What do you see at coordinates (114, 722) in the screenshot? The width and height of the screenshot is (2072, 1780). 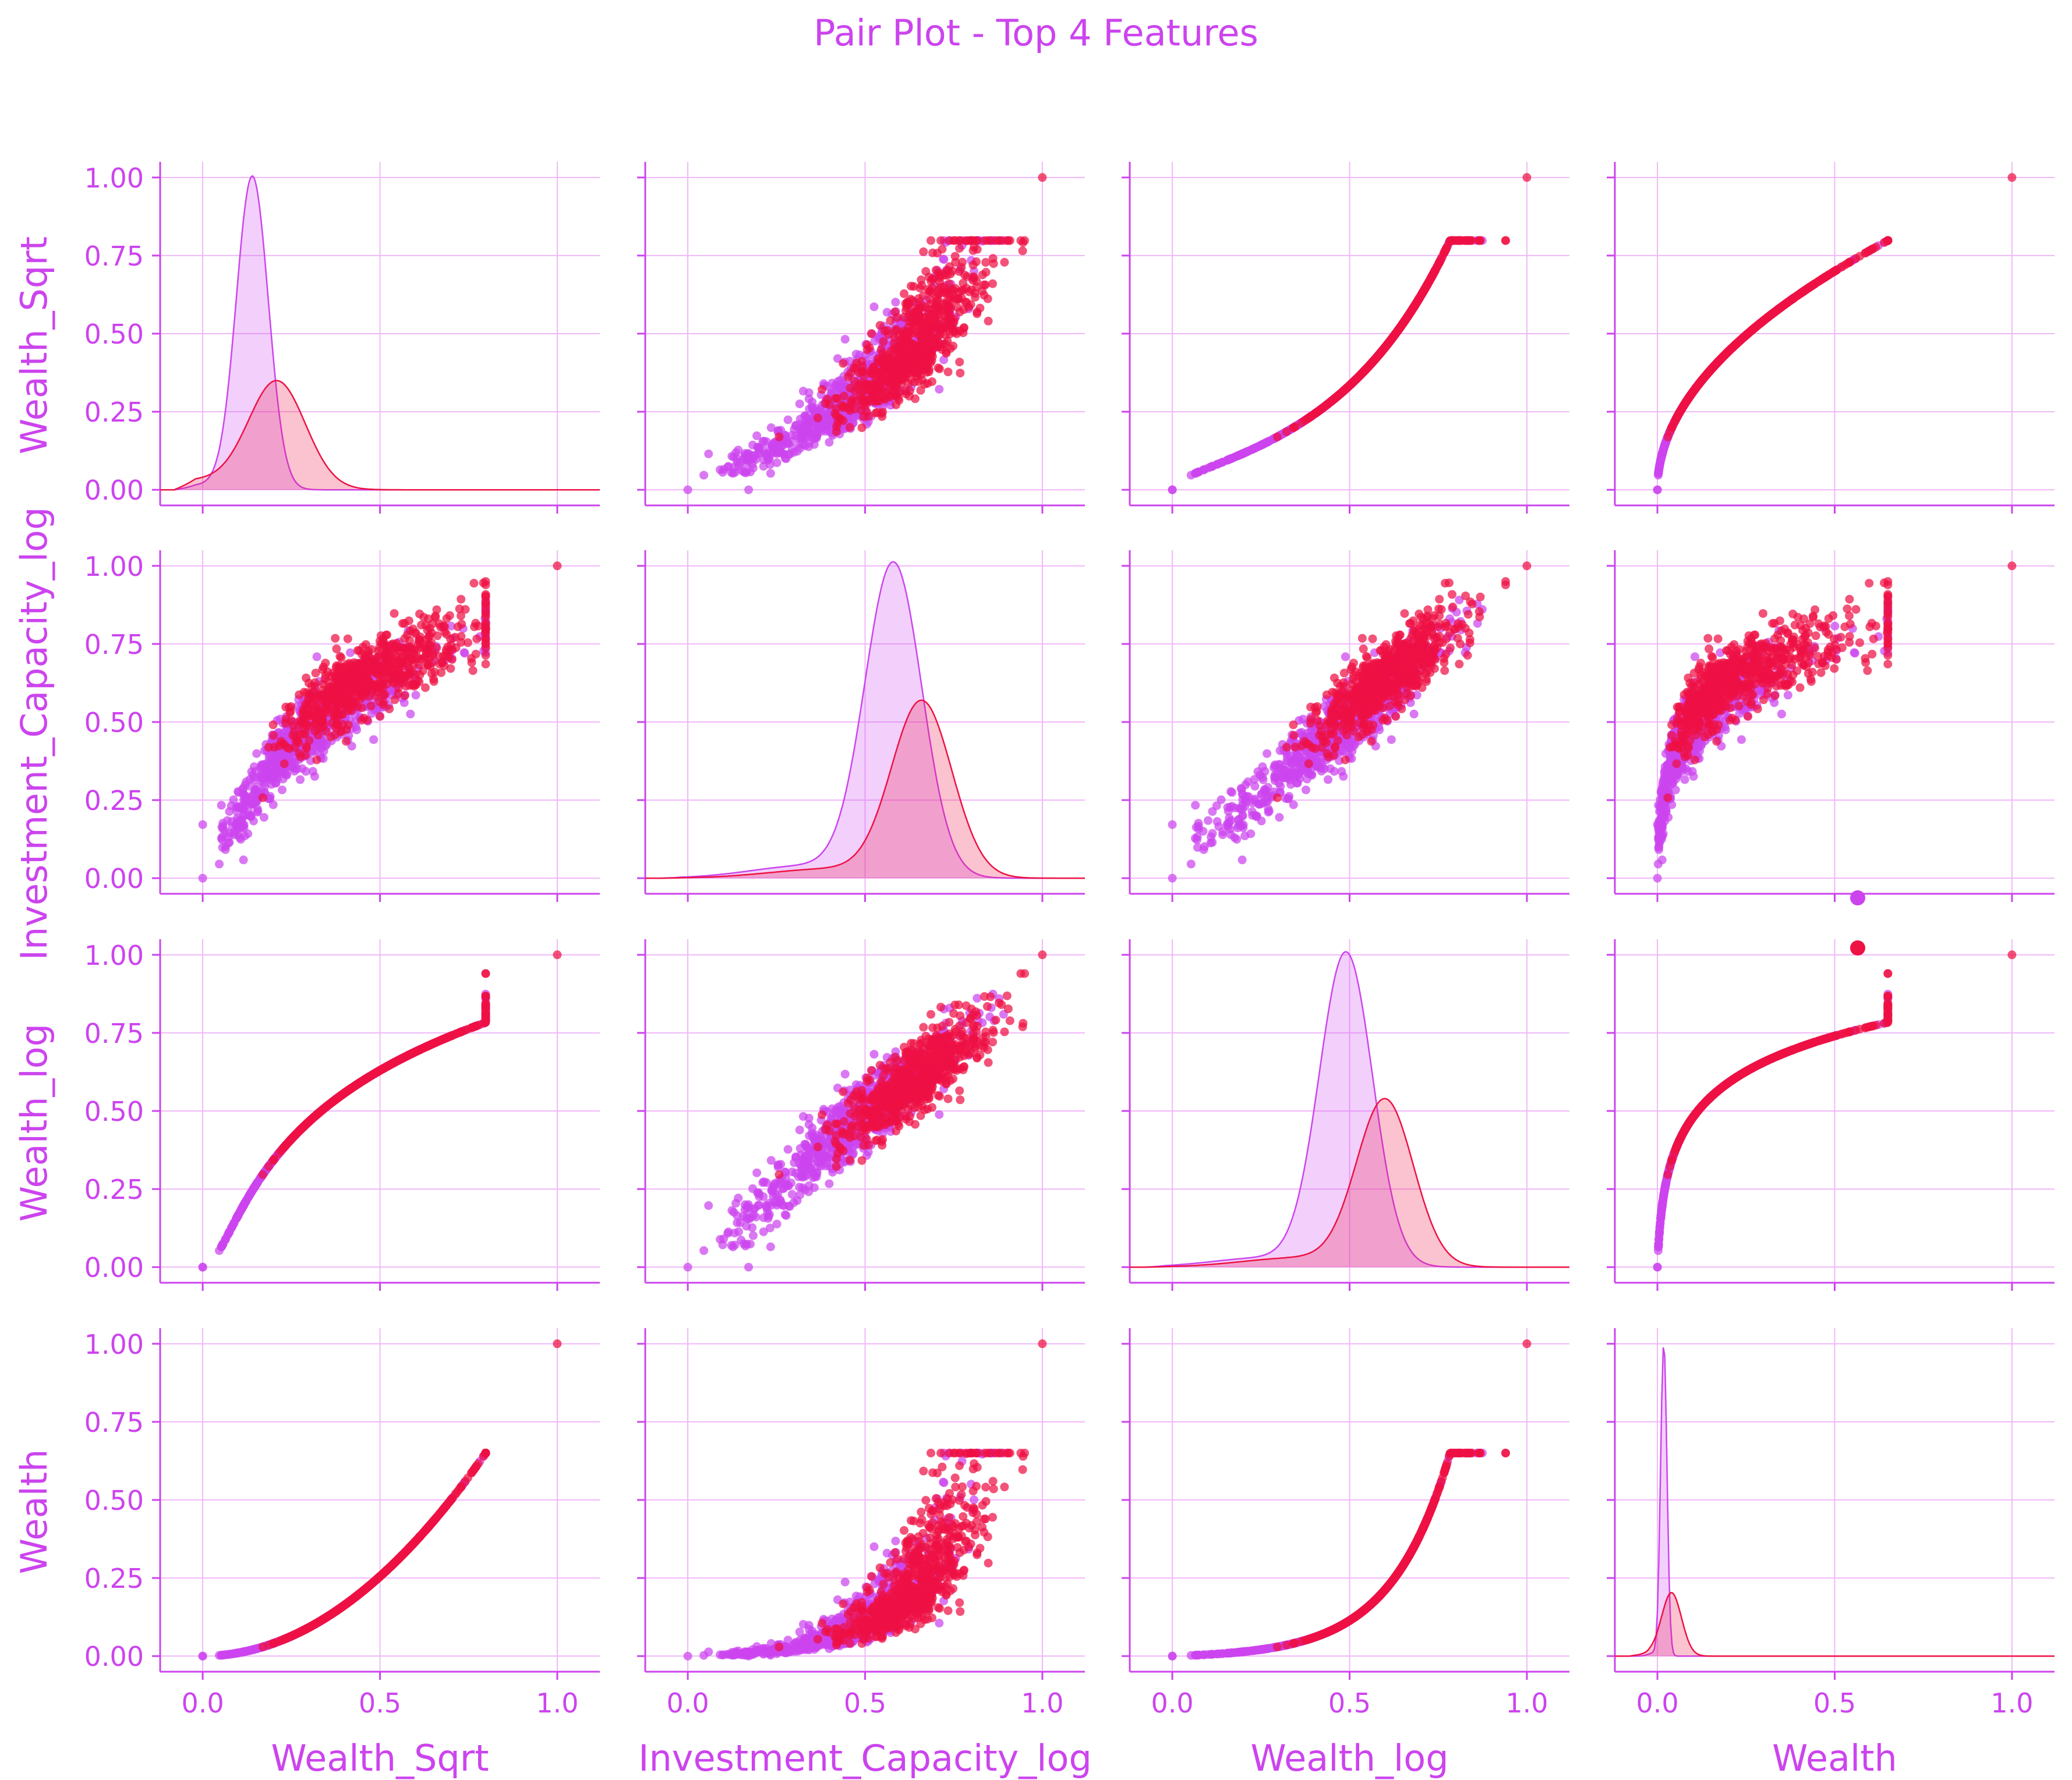 I see `y-tick-label: 0.50` at bounding box center [114, 722].